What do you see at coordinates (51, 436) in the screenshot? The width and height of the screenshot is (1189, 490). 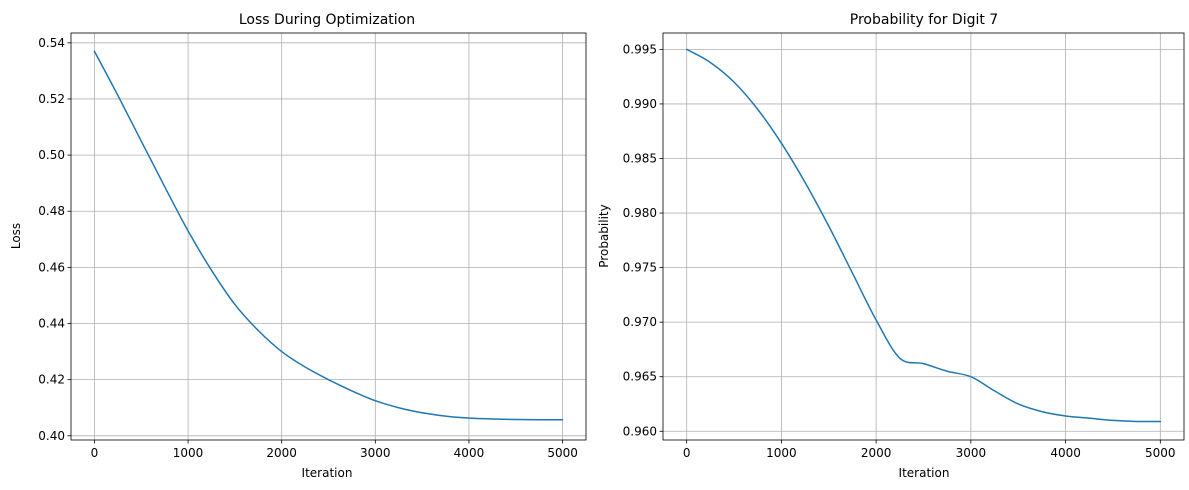 I see `y-tick-label: 0.40` at bounding box center [51, 436].